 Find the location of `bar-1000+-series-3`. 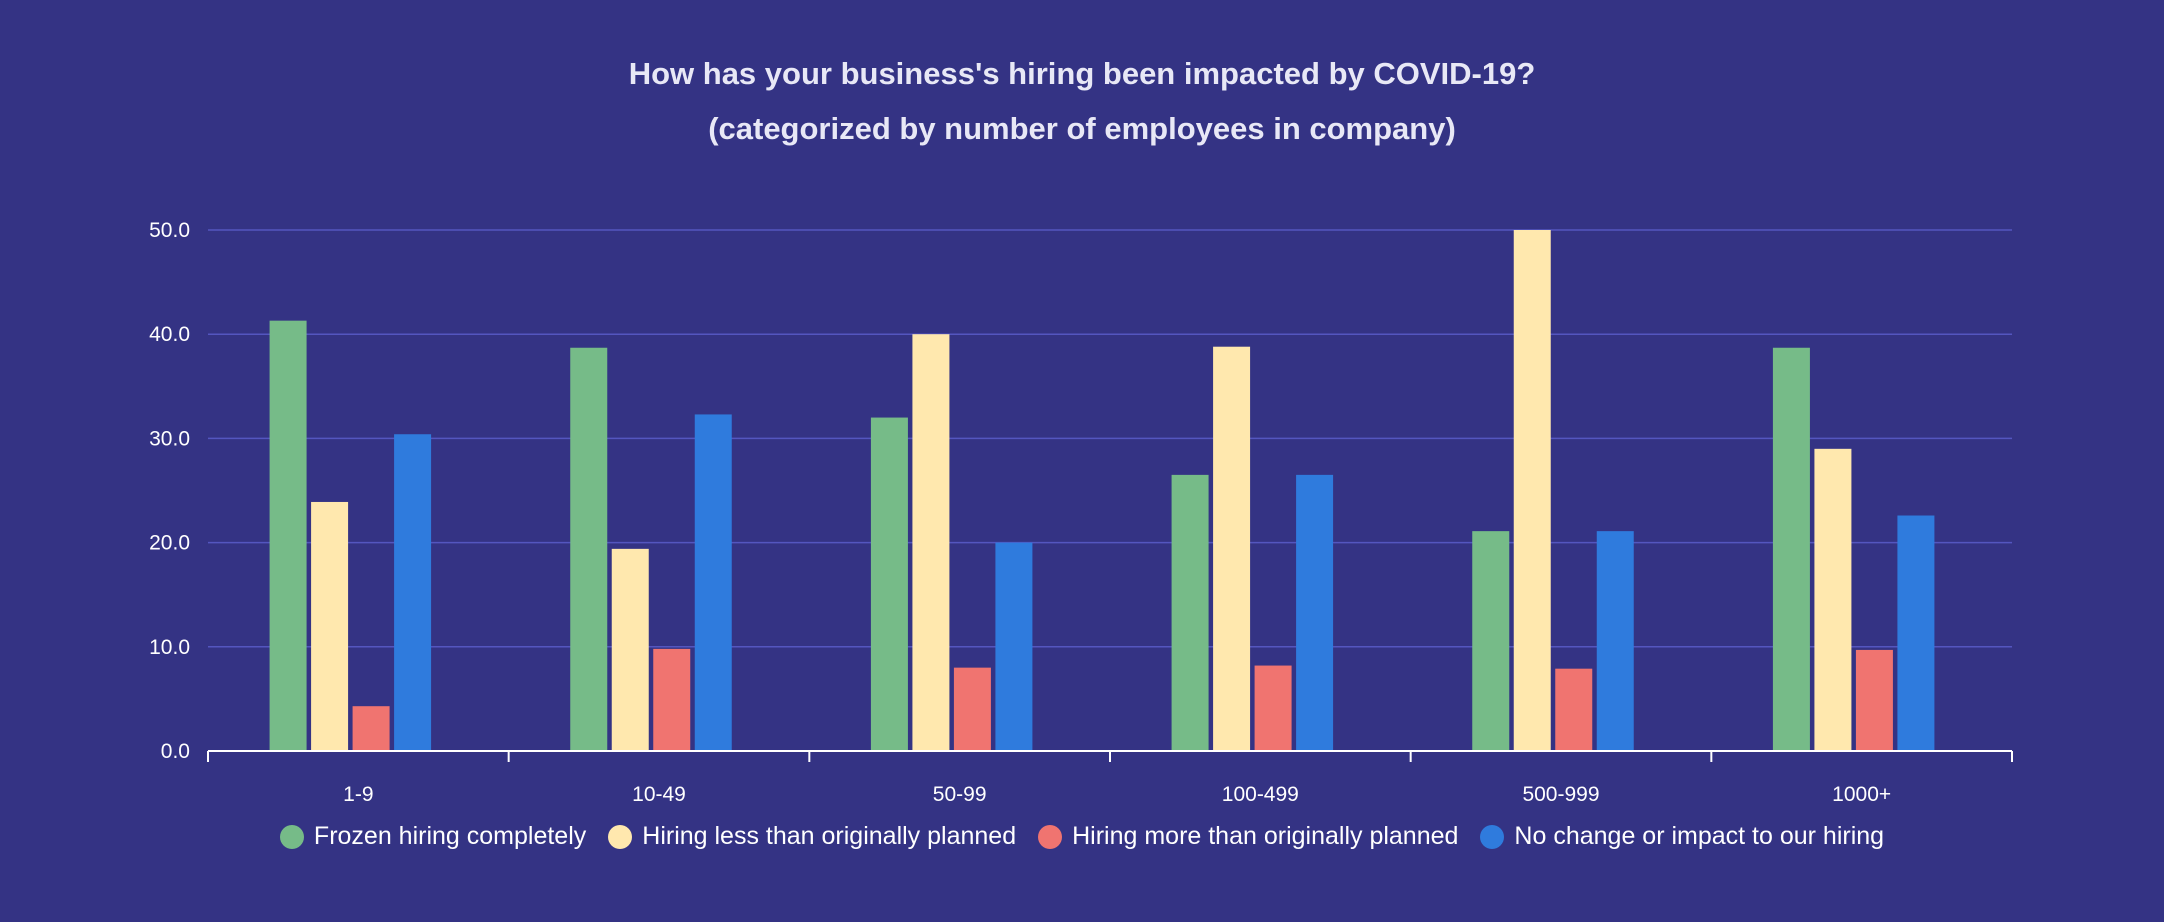

bar-1000+-series-3 is located at coordinates (1916, 633).